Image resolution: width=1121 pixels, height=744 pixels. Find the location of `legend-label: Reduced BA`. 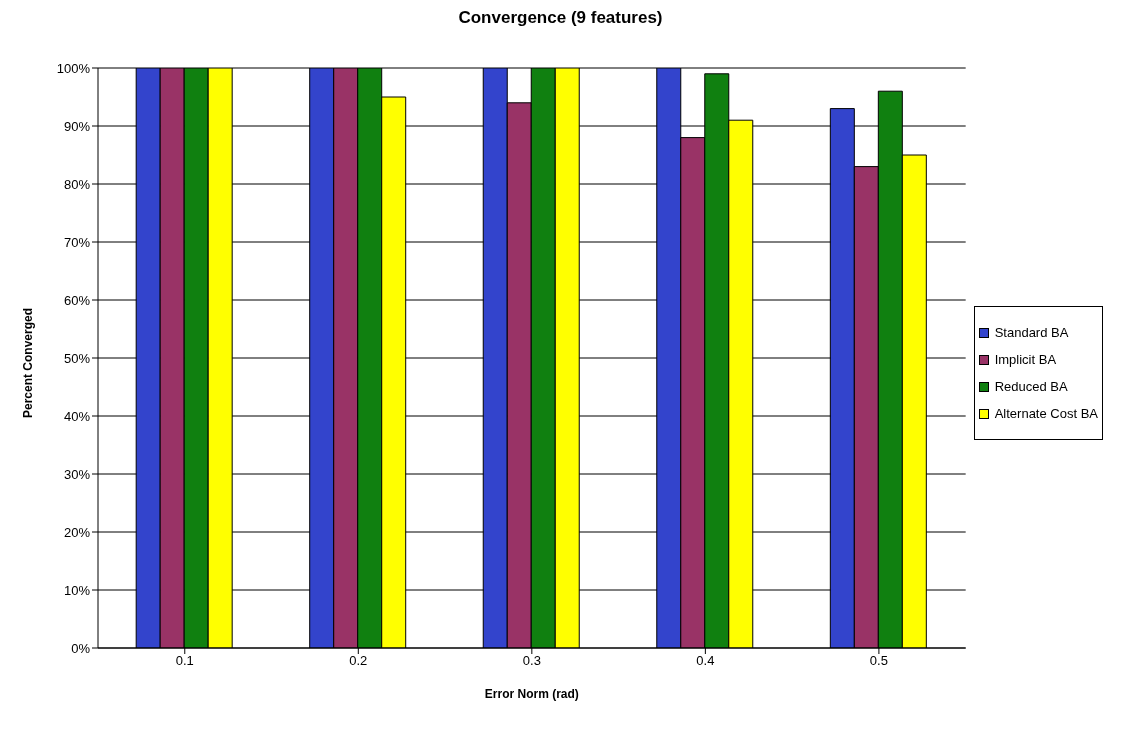

legend-label: Reduced BA is located at coordinates (1031, 386).